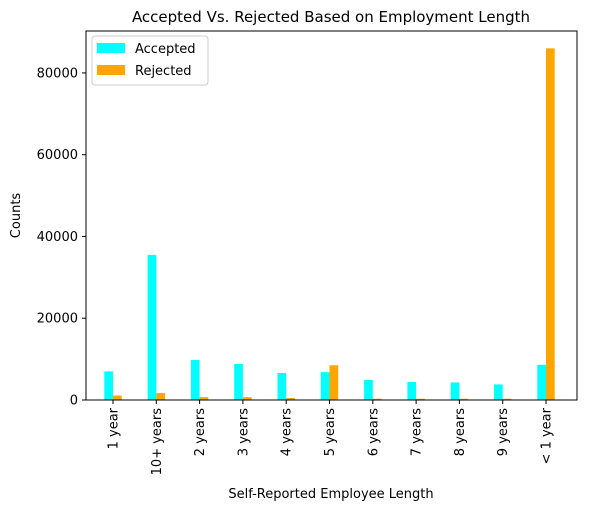  I want to click on x-tick-label: < 1 year, so click(547, 435).